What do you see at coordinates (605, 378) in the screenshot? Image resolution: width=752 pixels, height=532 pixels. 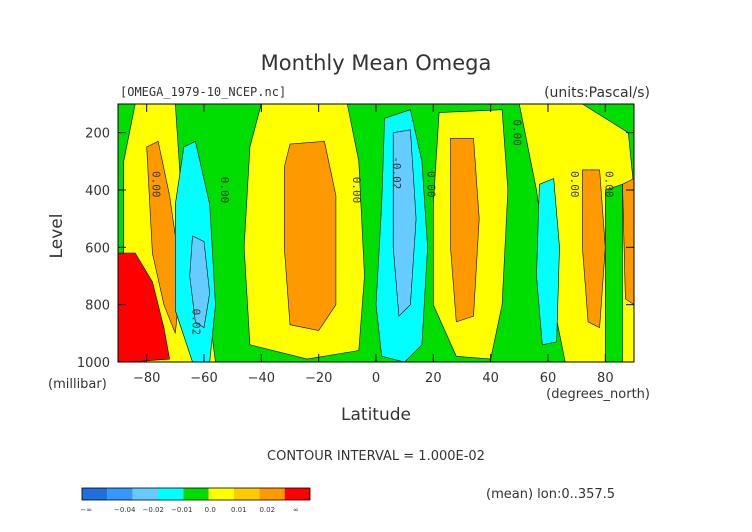 I see `x-tick-label: 80` at bounding box center [605, 378].